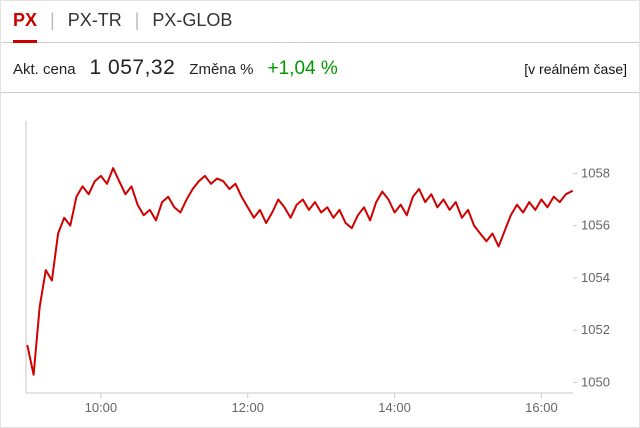 The width and height of the screenshot is (640, 428). Describe the element at coordinates (302, 68) in the screenshot. I see `change-value: +1,04 %` at that location.